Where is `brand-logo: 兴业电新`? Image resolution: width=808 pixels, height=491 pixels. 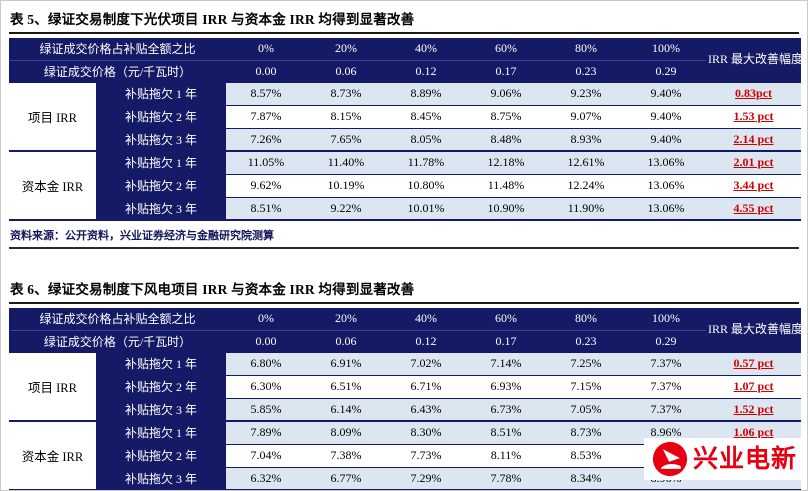 brand-logo: 兴业电新 is located at coordinates (723, 459).